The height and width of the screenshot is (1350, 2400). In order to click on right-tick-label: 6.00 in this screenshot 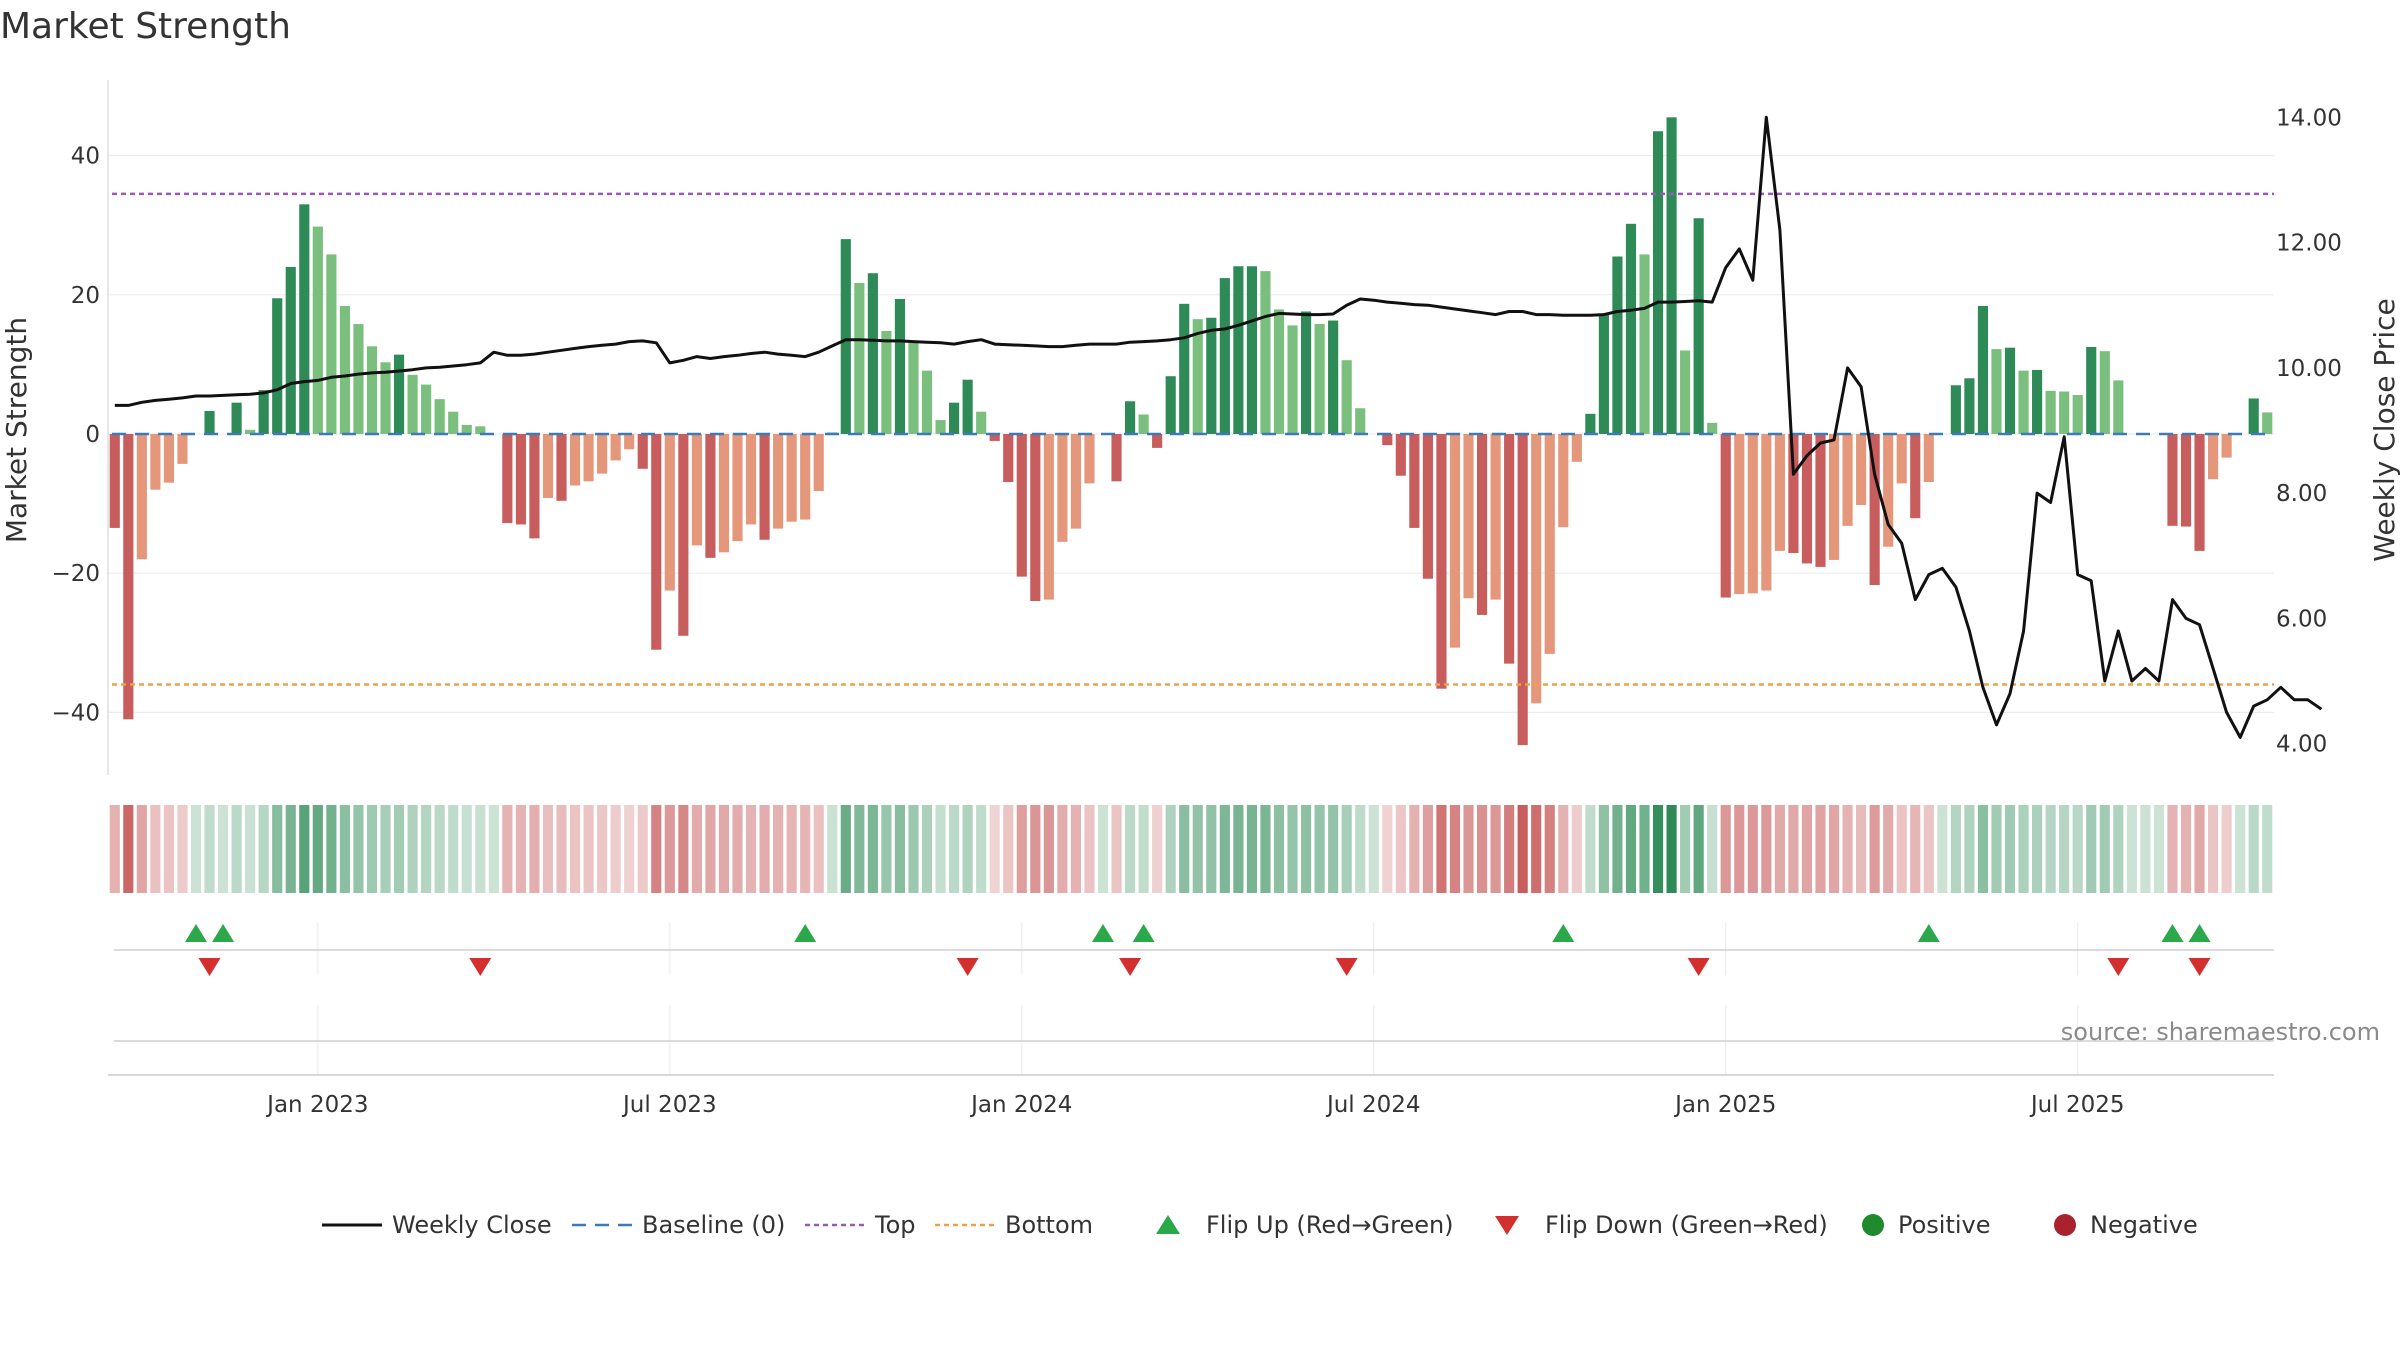, I will do `click(2301, 619)`.